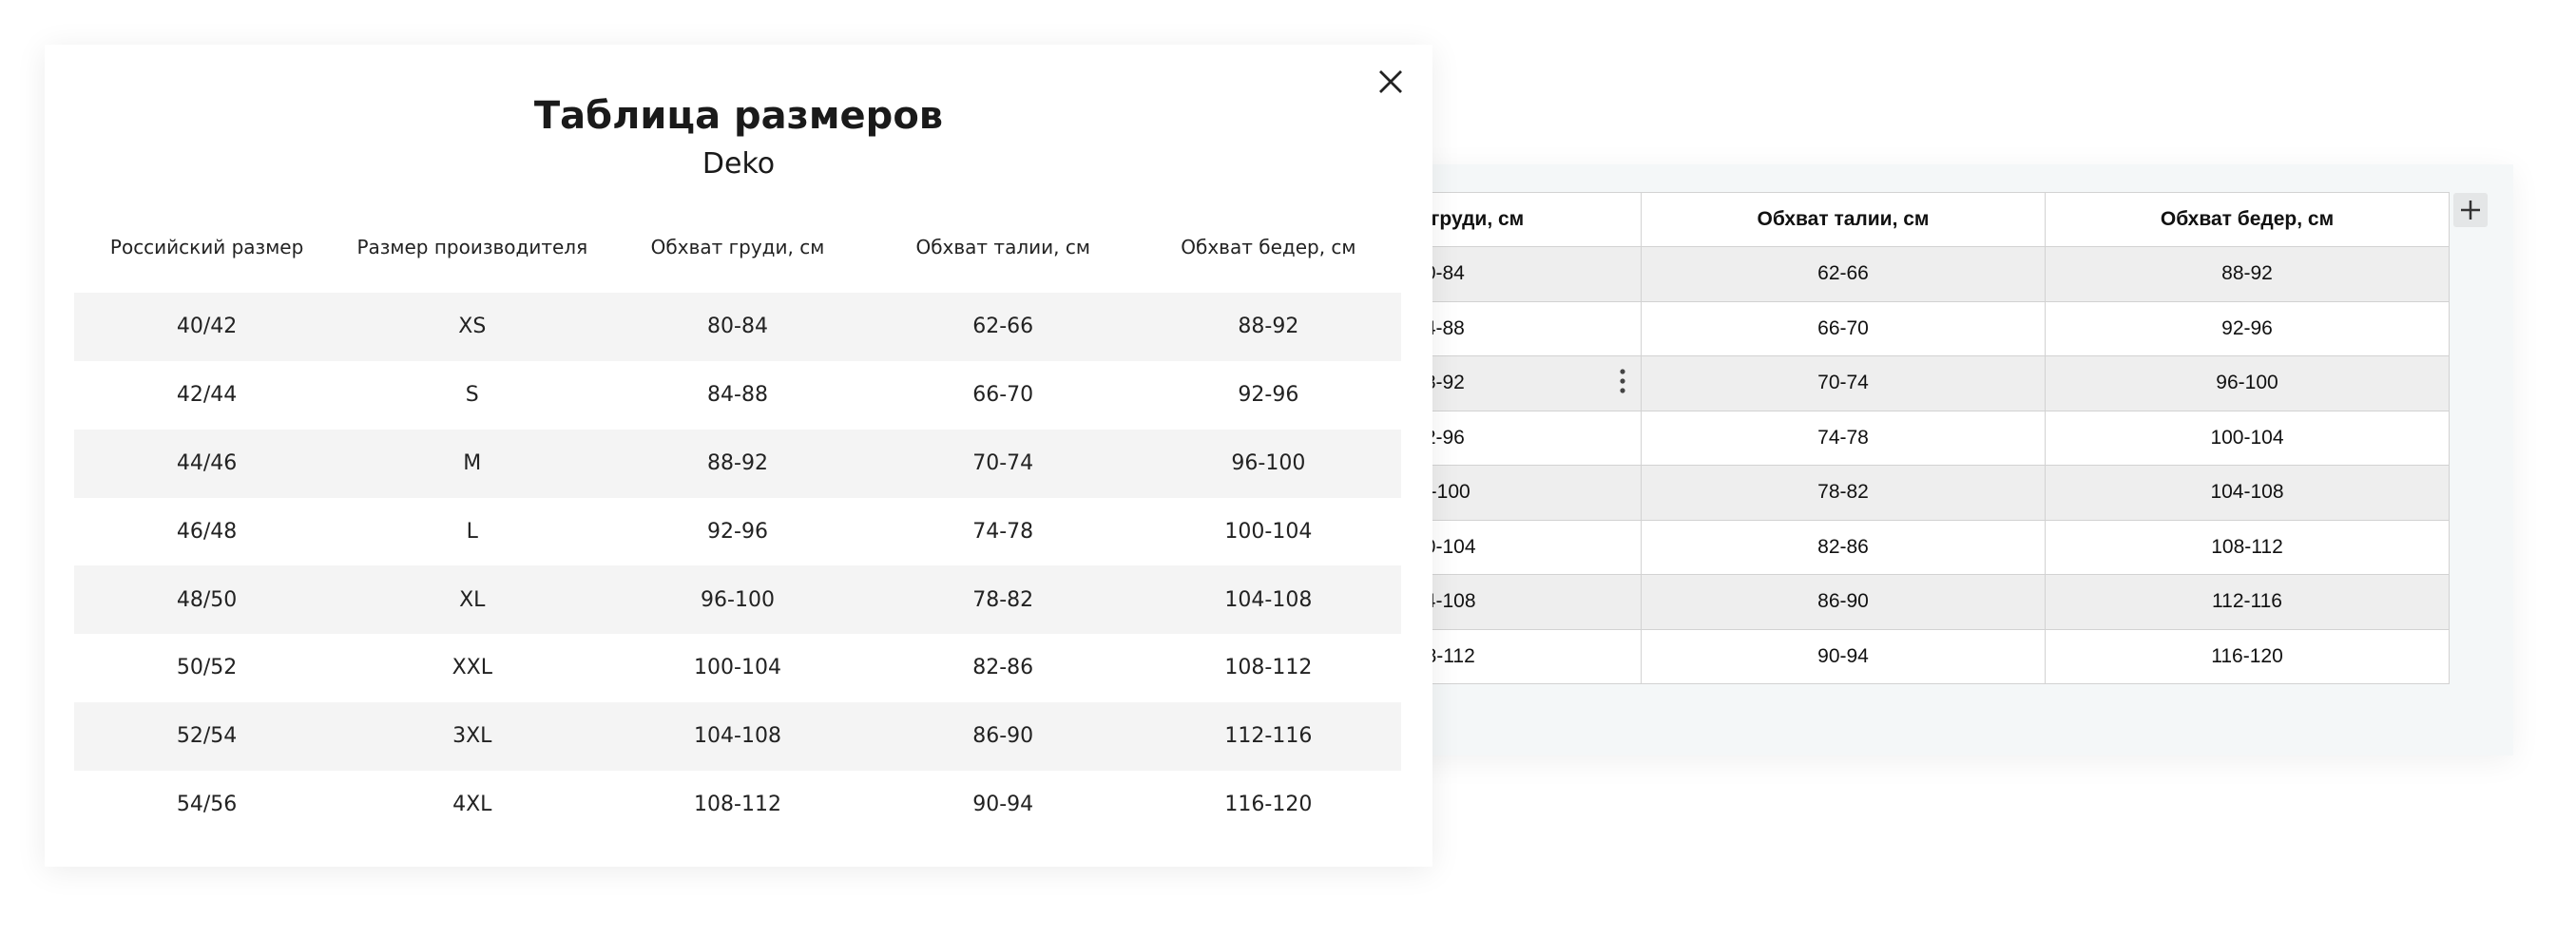 This screenshot has height=937, width=2576. Describe the element at coordinates (207, 327) in the screenshot. I see `table-cell: 40/42` at that location.